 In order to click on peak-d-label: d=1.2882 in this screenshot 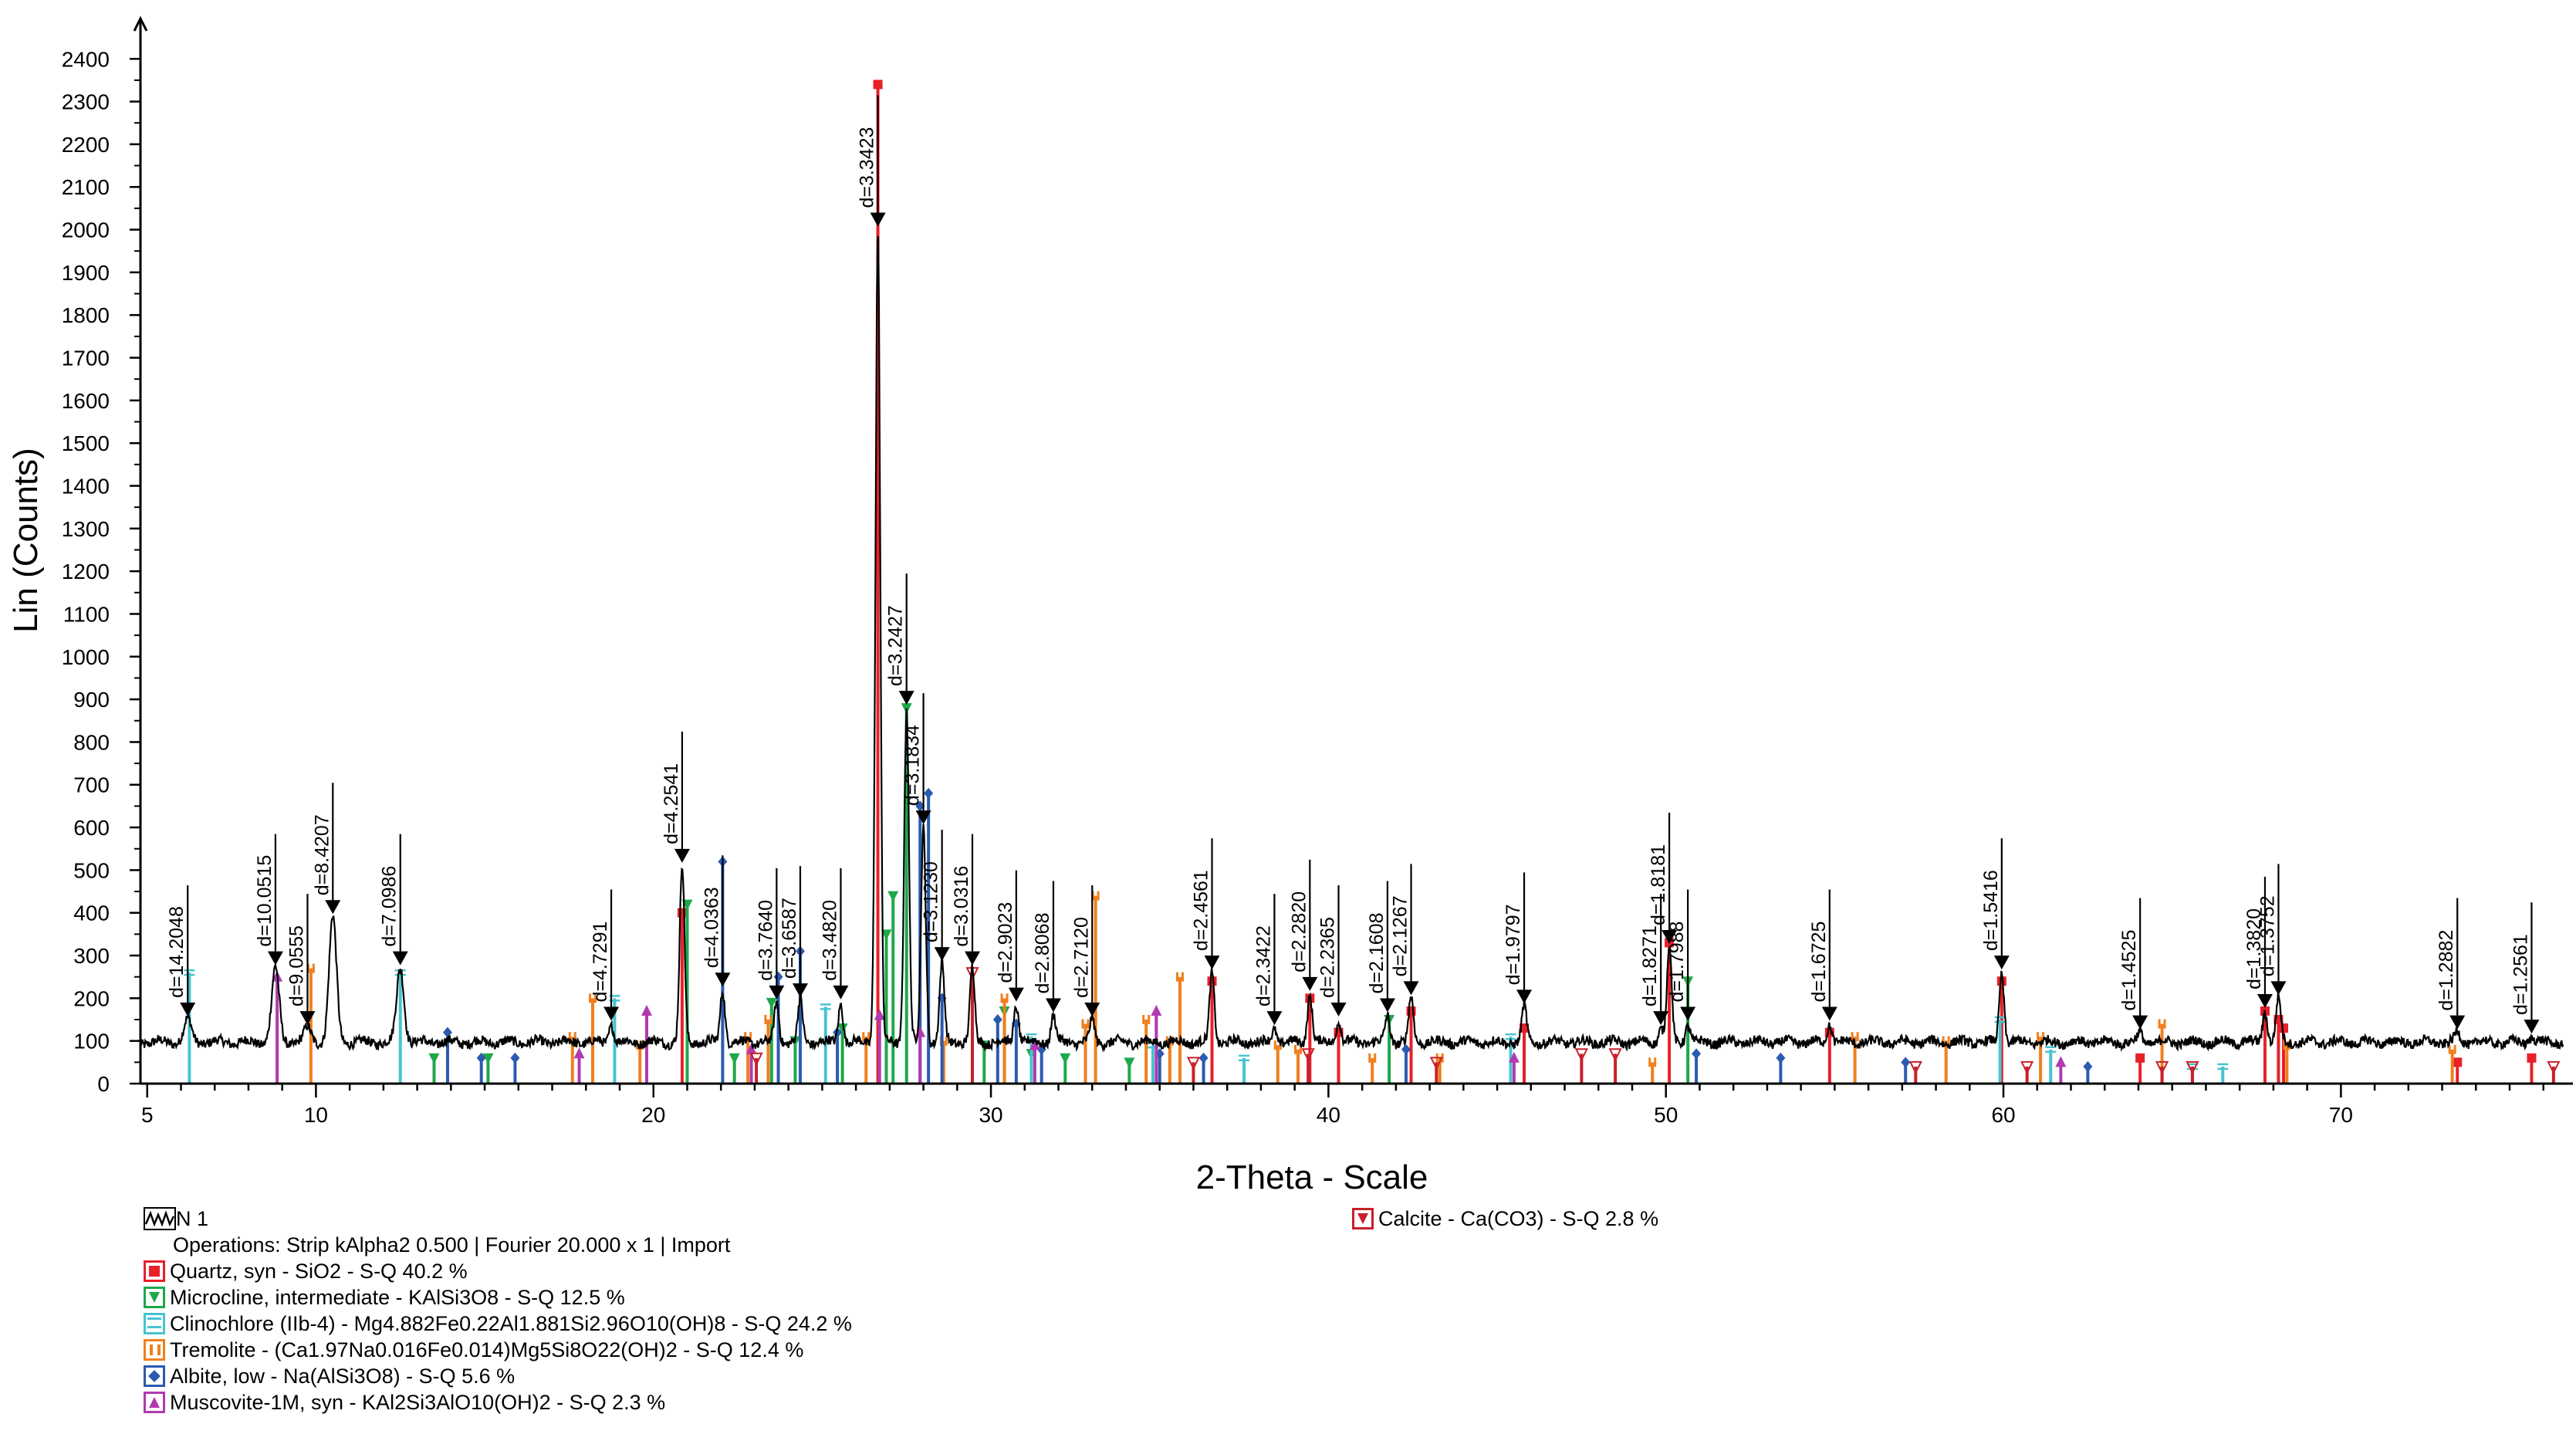, I will do `click(2446, 970)`.